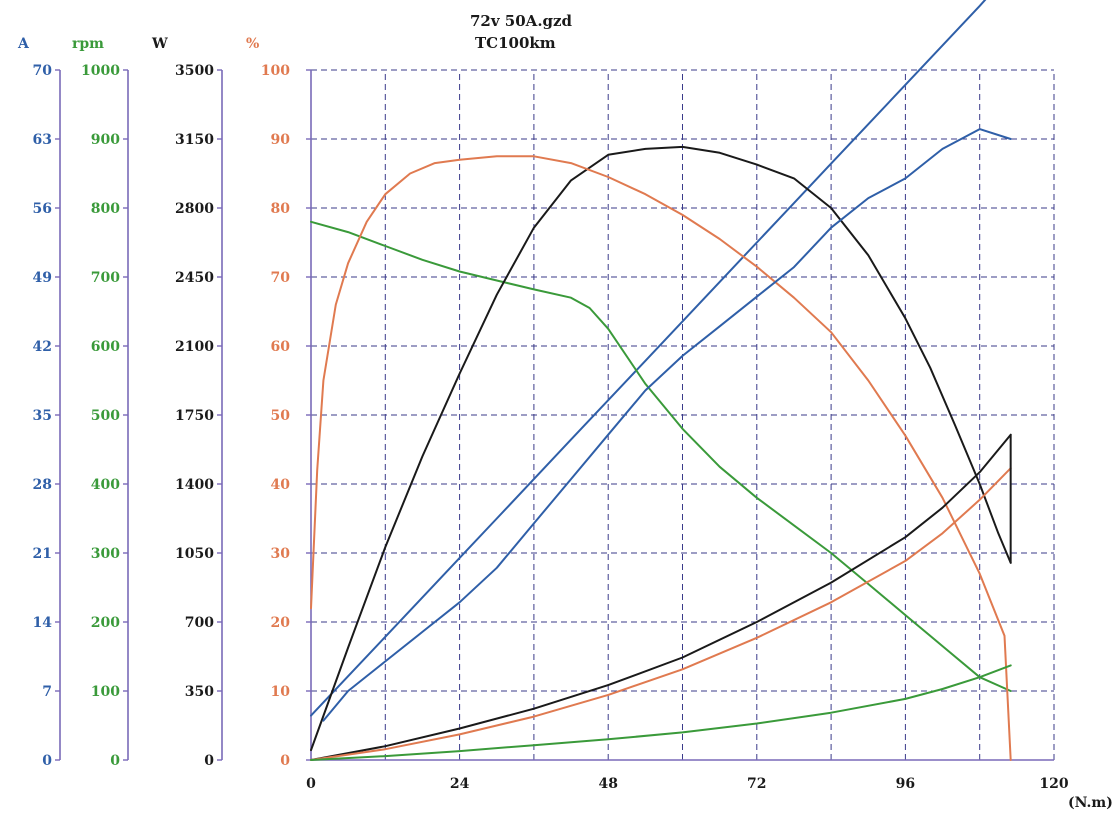  I want to click on x-tick-label: 48, so click(607, 784).